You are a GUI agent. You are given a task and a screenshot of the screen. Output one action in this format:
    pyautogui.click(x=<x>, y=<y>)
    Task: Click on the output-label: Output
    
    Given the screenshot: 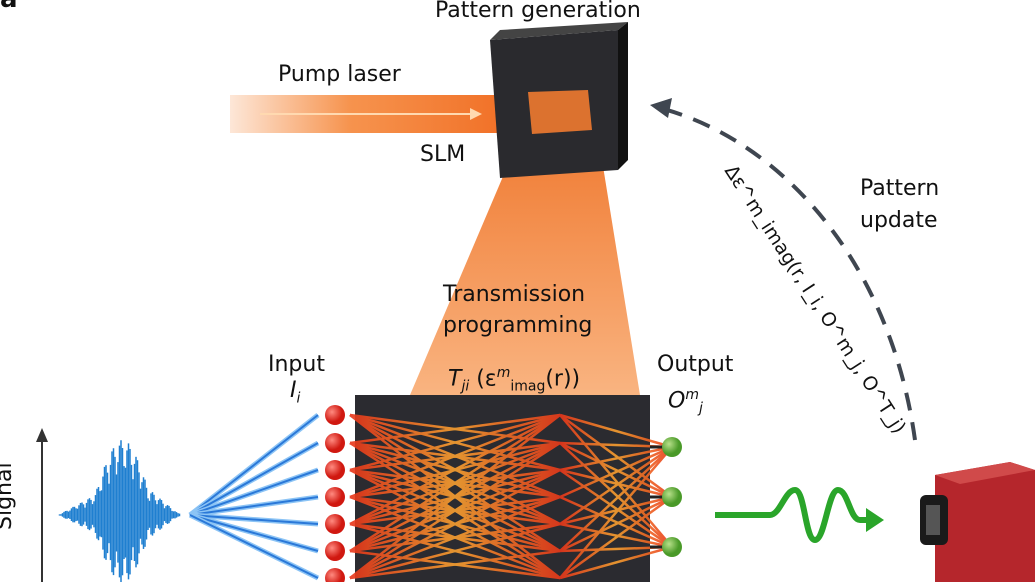 What is the action you would take?
    pyautogui.click(x=695, y=364)
    